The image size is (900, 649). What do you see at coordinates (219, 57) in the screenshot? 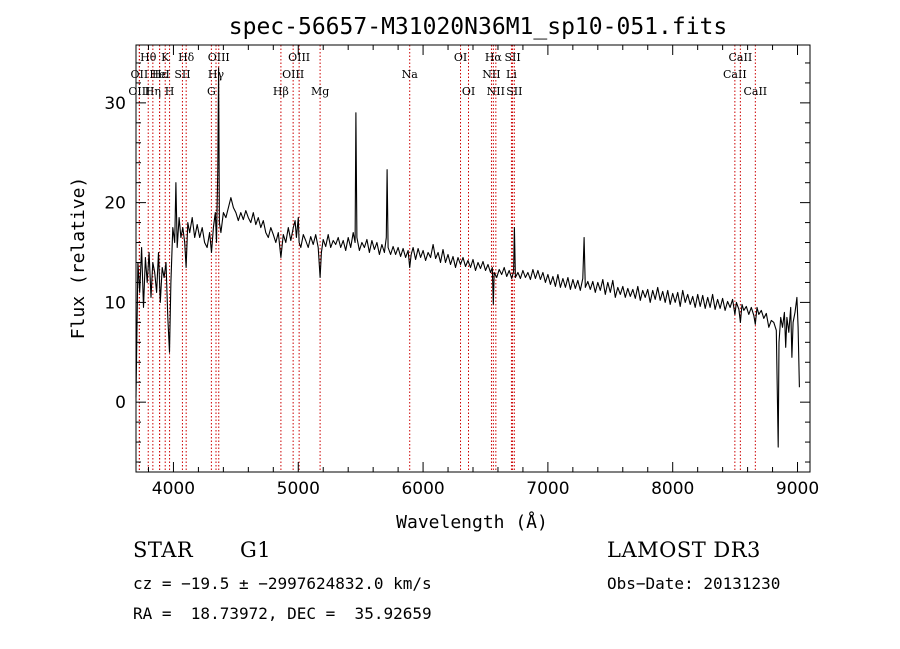
I see `marker-label-10: OIII` at bounding box center [219, 57].